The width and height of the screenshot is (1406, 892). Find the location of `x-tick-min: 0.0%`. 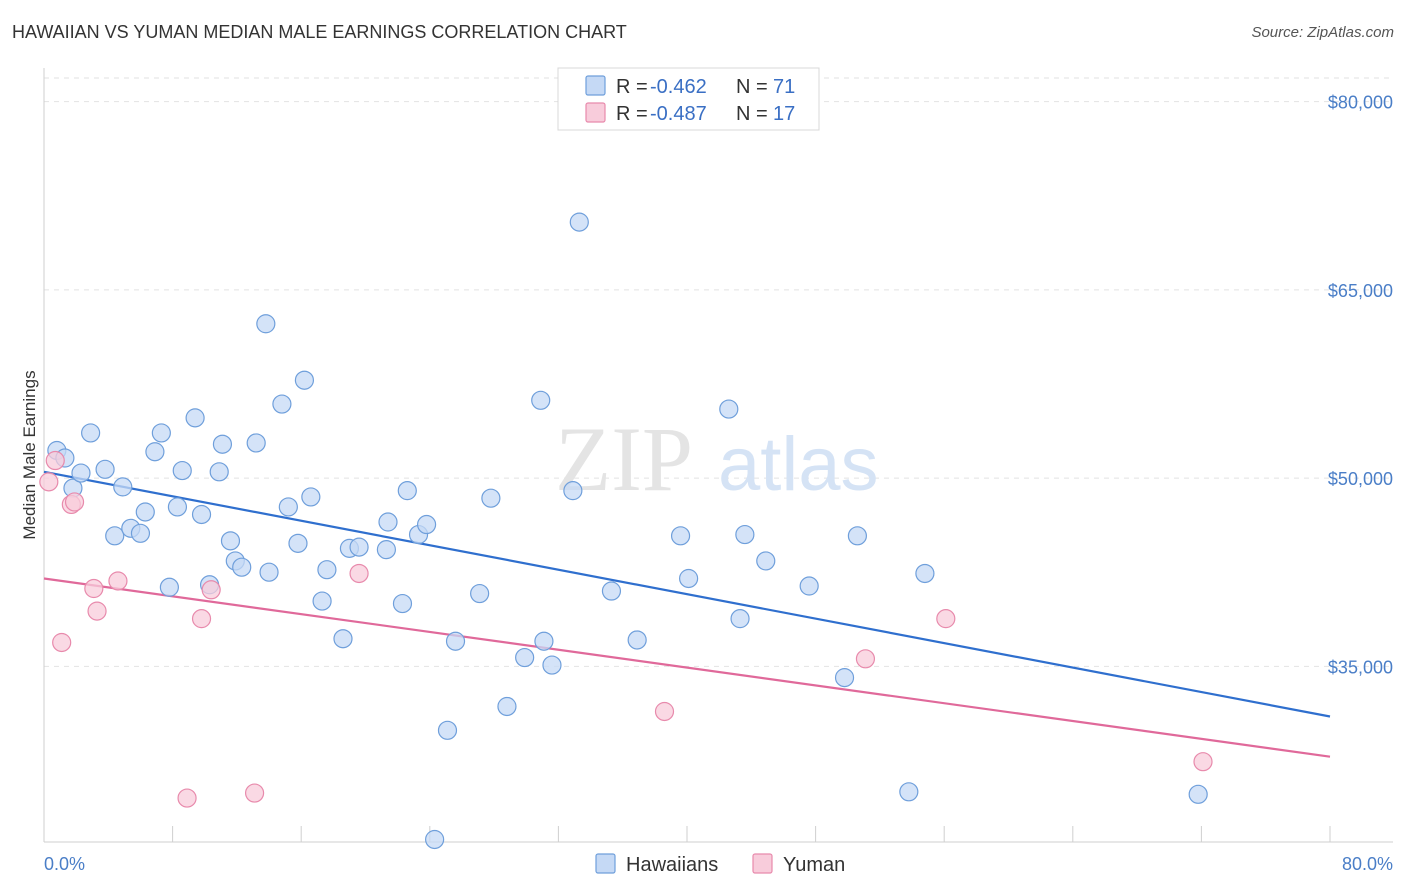

x-tick-min: 0.0% is located at coordinates (64, 864).